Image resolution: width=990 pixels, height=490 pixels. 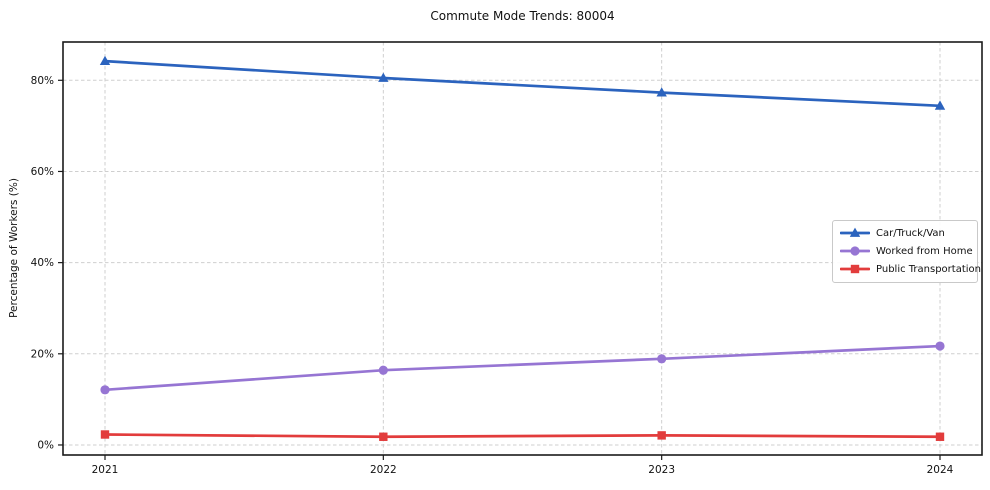 I want to click on y-tick-label: 0%, so click(x=45, y=445).